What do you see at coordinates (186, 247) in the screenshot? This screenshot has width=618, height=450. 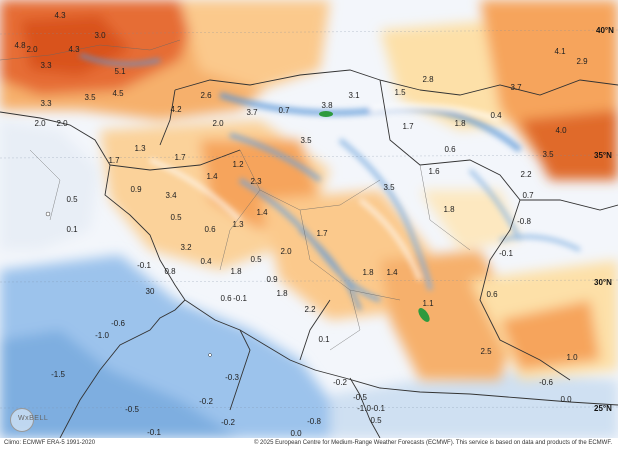 I see `anomaly-value-label: 3.2` at bounding box center [186, 247].